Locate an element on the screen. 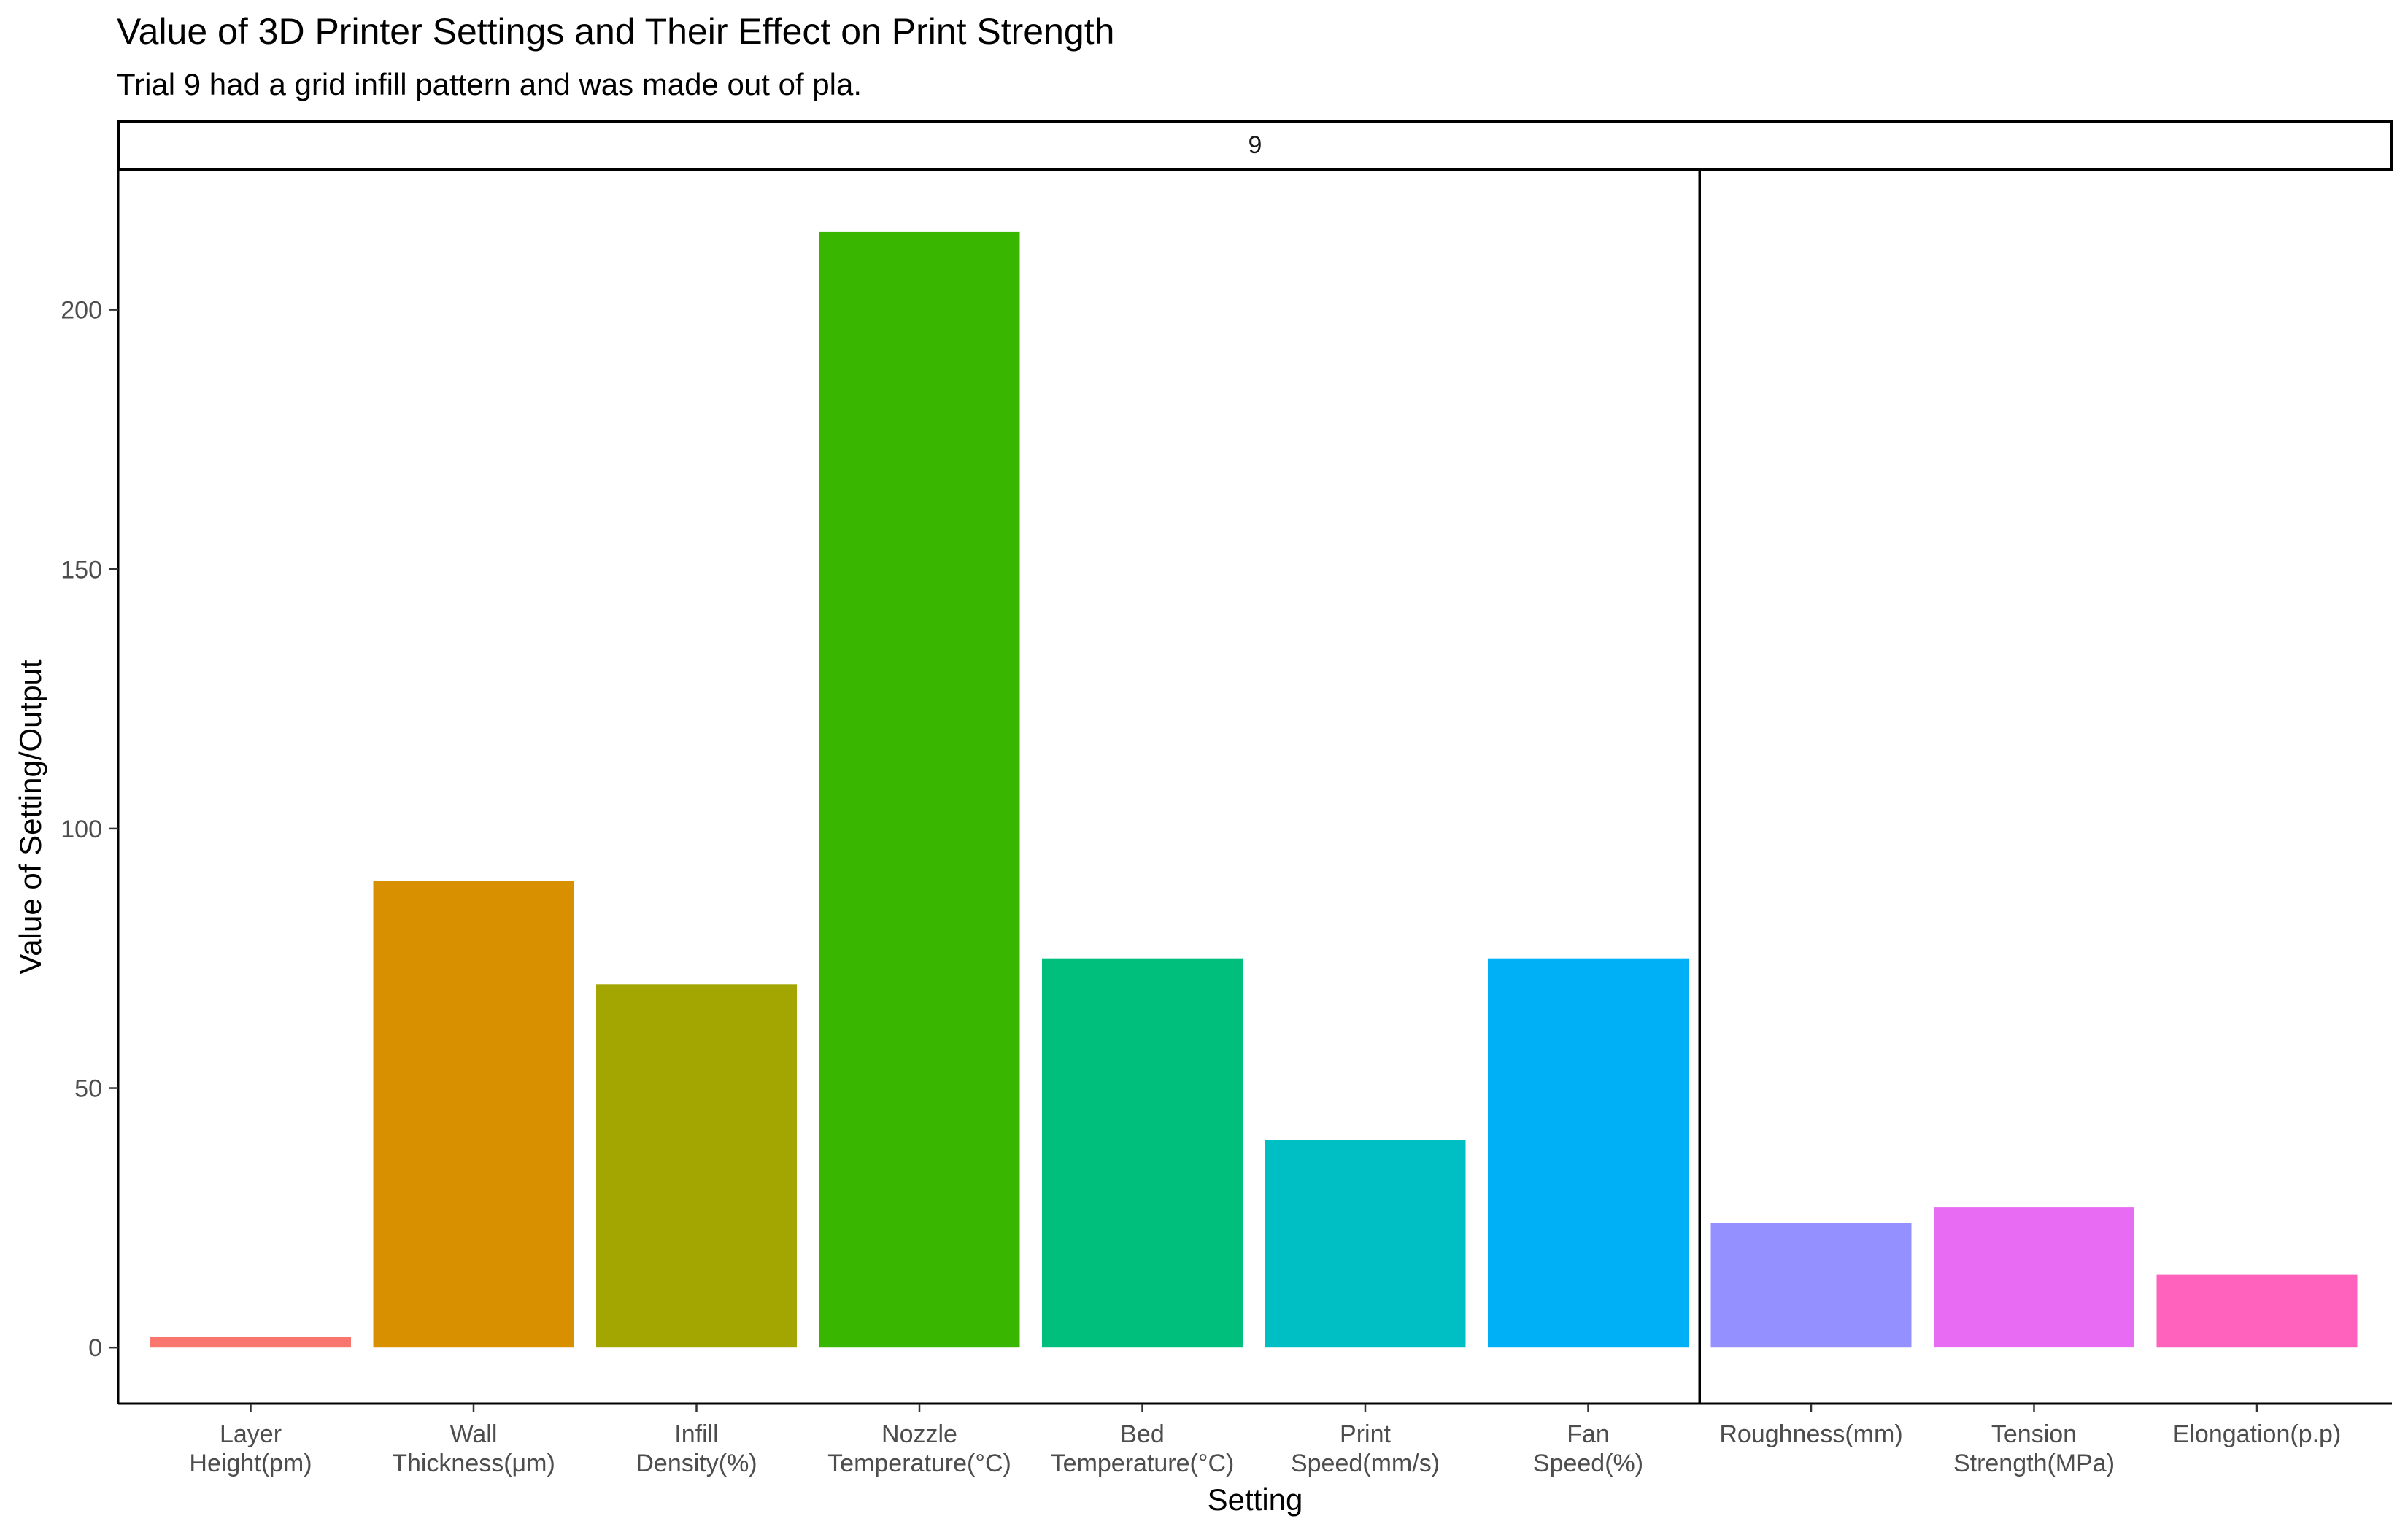 Image resolution: width=2408 pixels, height=1532 pixels. x-tick-label: Tension Strength(MPa) is located at coordinates (2034, 1449).